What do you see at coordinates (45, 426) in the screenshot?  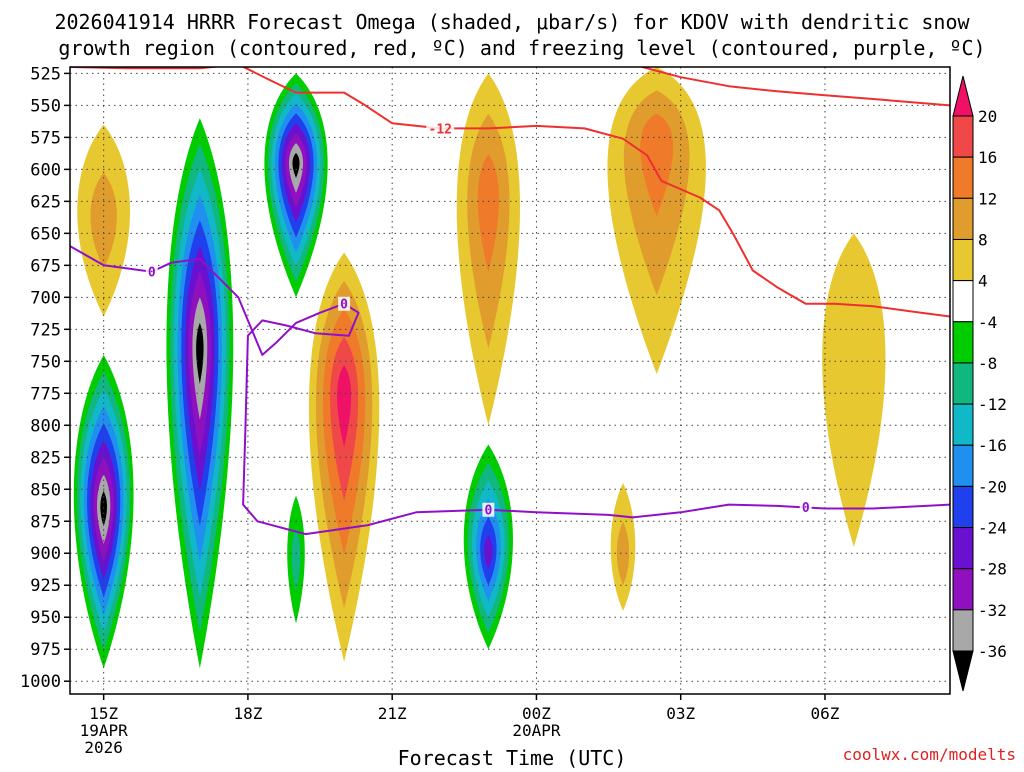 I see `y-tick-label-800: 800` at bounding box center [45, 426].